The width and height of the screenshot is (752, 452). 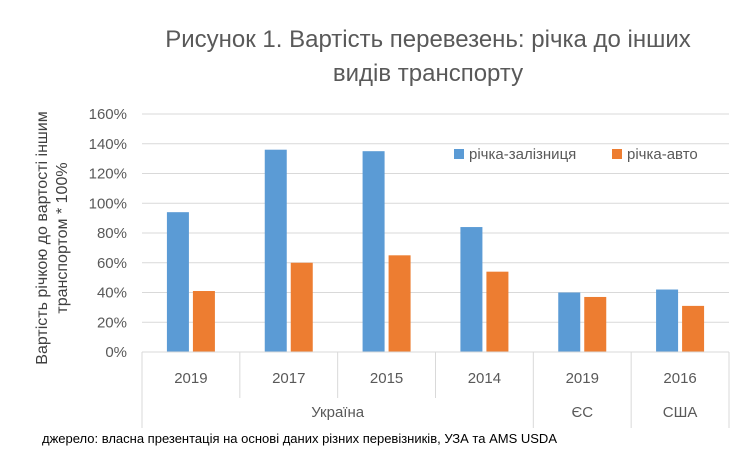 I want to click on y-tick-label: 40%, so click(x=112, y=293).